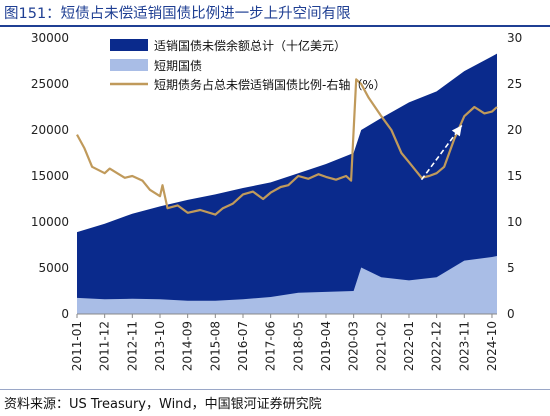  Describe the element at coordinates (270, 84) in the screenshot. I see `legend-label-ratio: 短期债务占总未偿适销国债比例-右轴（%）` at that location.